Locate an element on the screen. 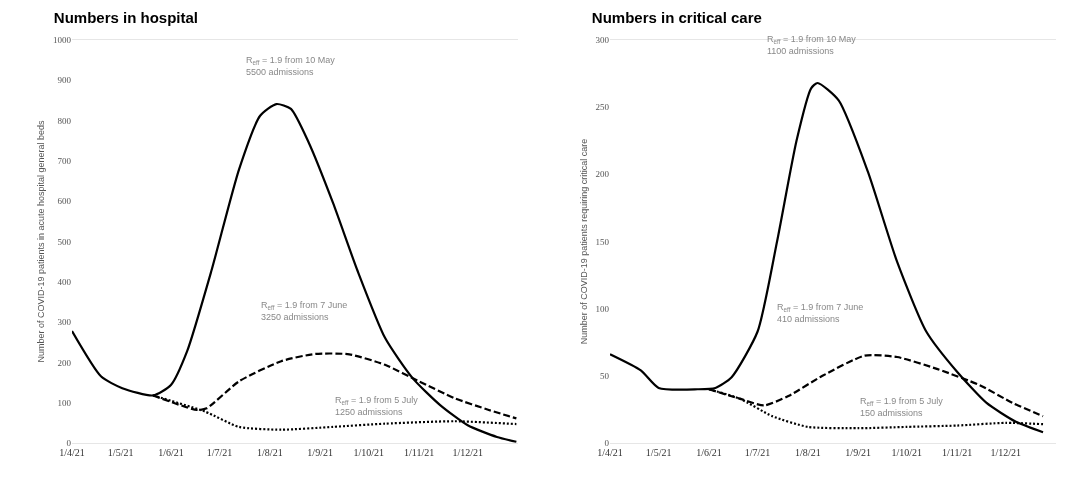  y-axis-title: Number of COVID-19 patients in acute hospital general beds is located at coordinates (41, 241).